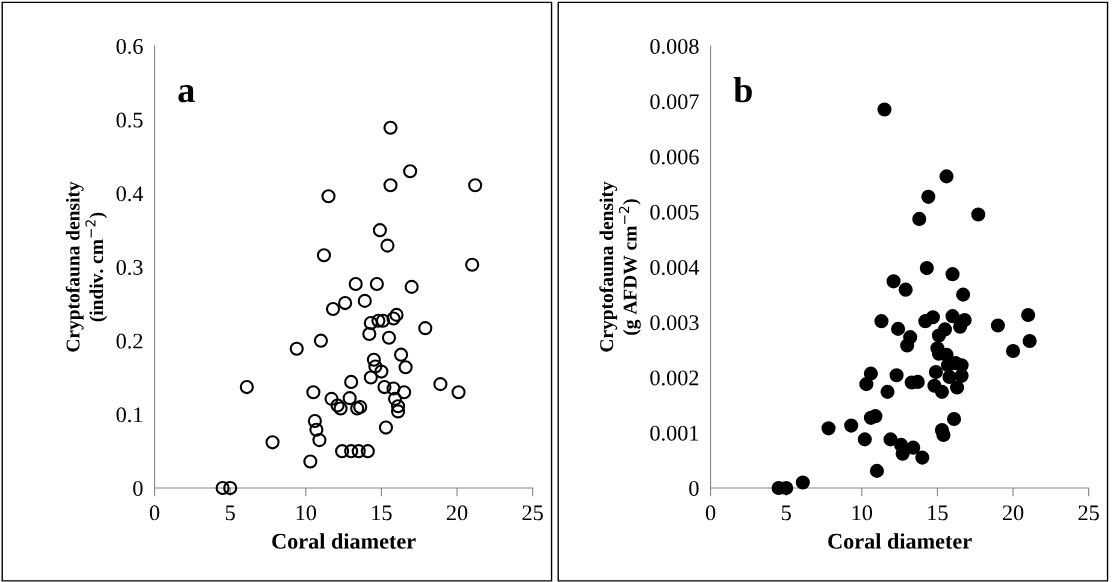  Describe the element at coordinates (674, 323) in the screenshot. I see `y-tick-label: 0.003` at that location.